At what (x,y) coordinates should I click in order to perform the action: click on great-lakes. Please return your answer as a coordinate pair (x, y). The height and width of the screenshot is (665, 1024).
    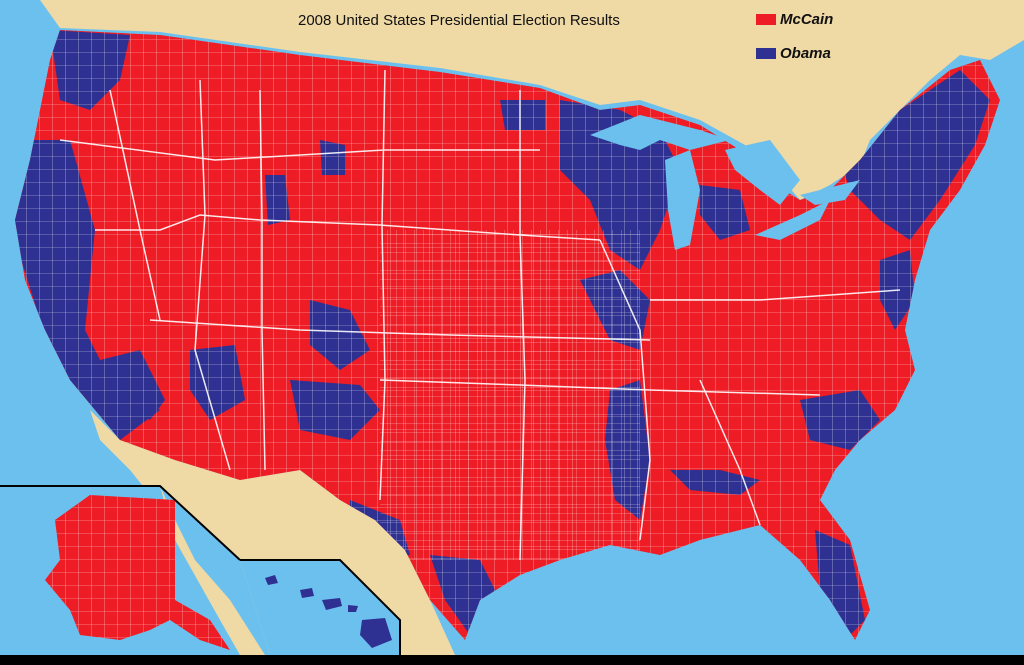
    Looking at the image, I should click on (660, 132).